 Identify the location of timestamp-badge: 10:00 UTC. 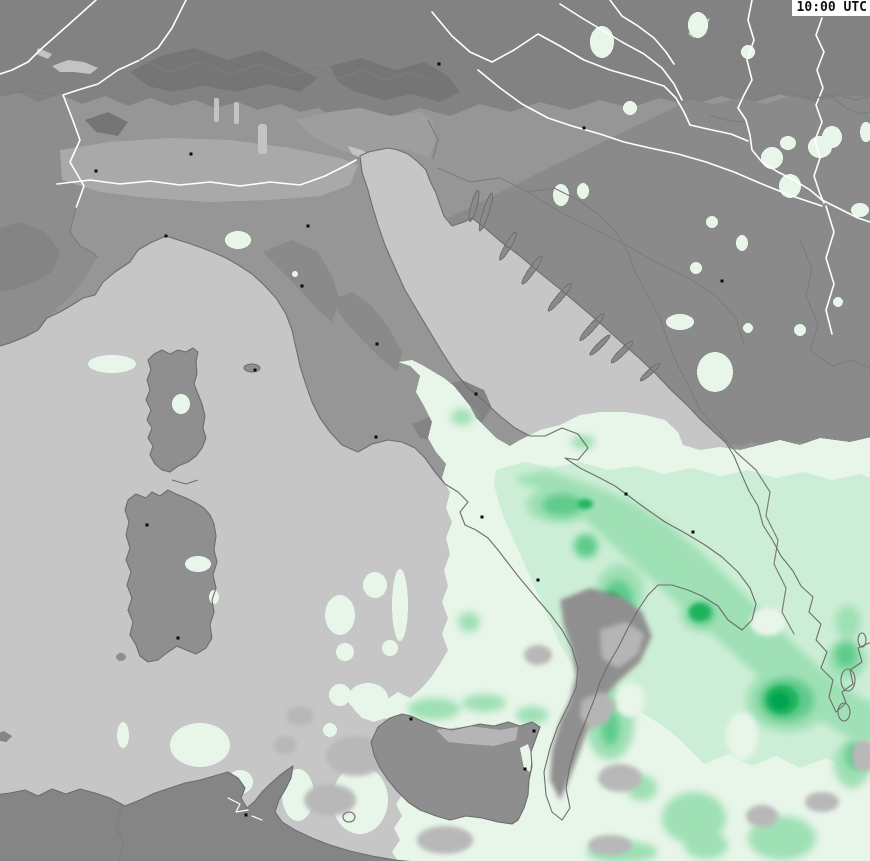
(830, 8).